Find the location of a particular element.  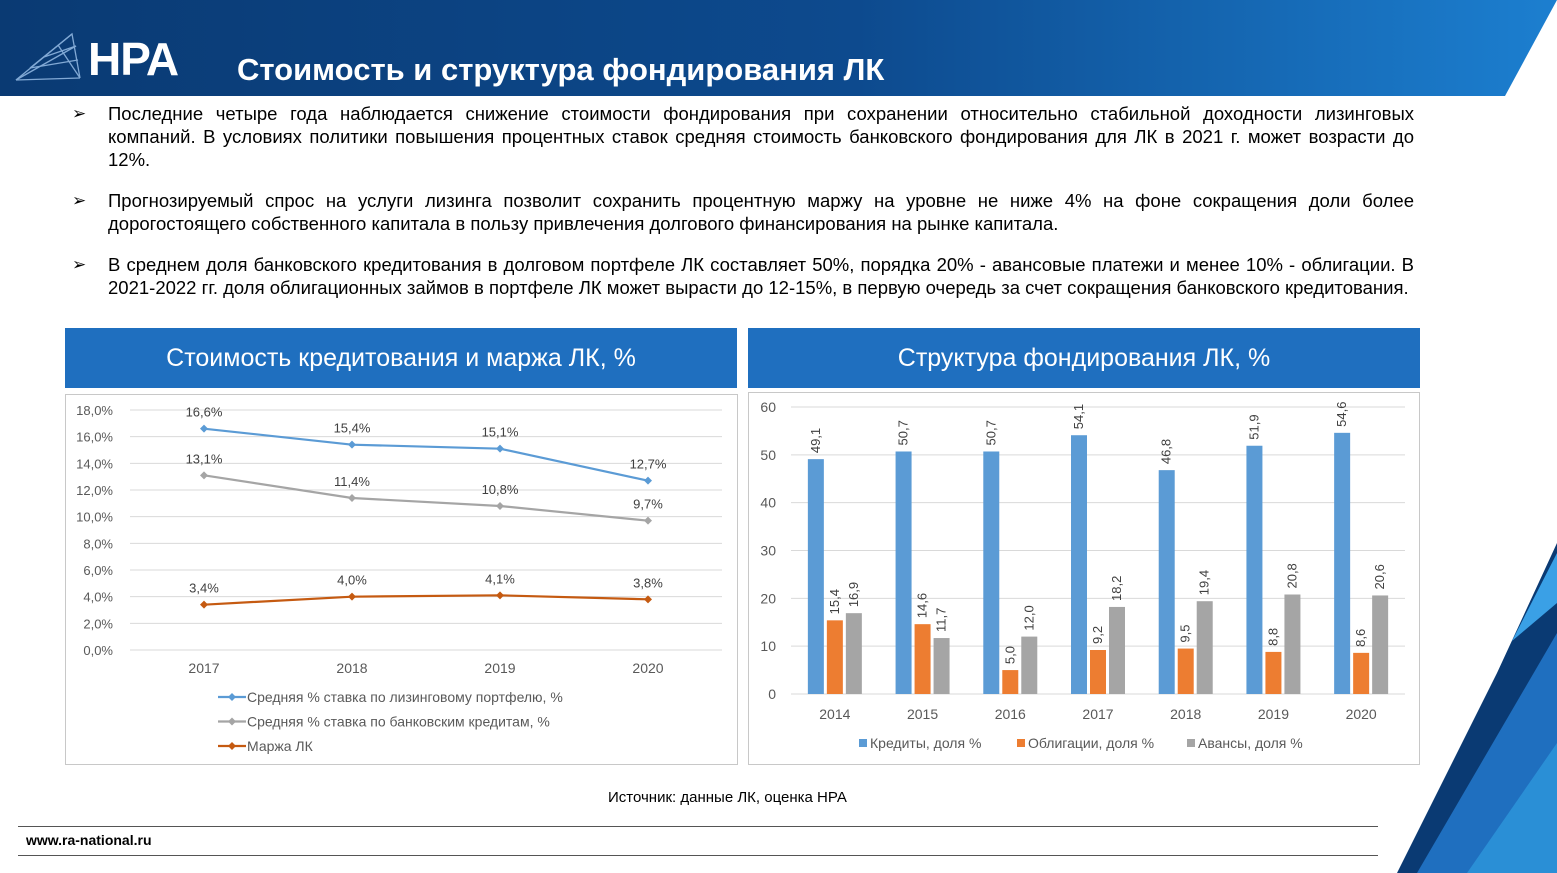

data-label: 11,7 is located at coordinates (941, 620).